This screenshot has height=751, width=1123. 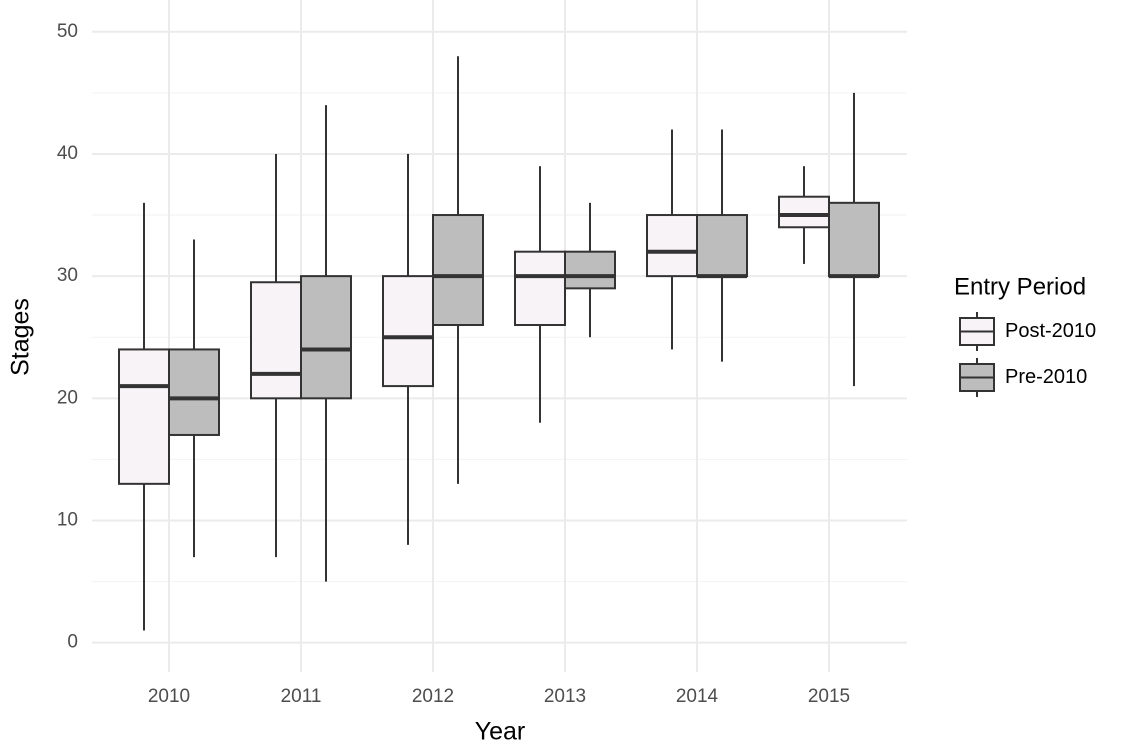 What do you see at coordinates (72, 642) in the screenshot?
I see `y-tick-label: 0` at bounding box center [72, 642].